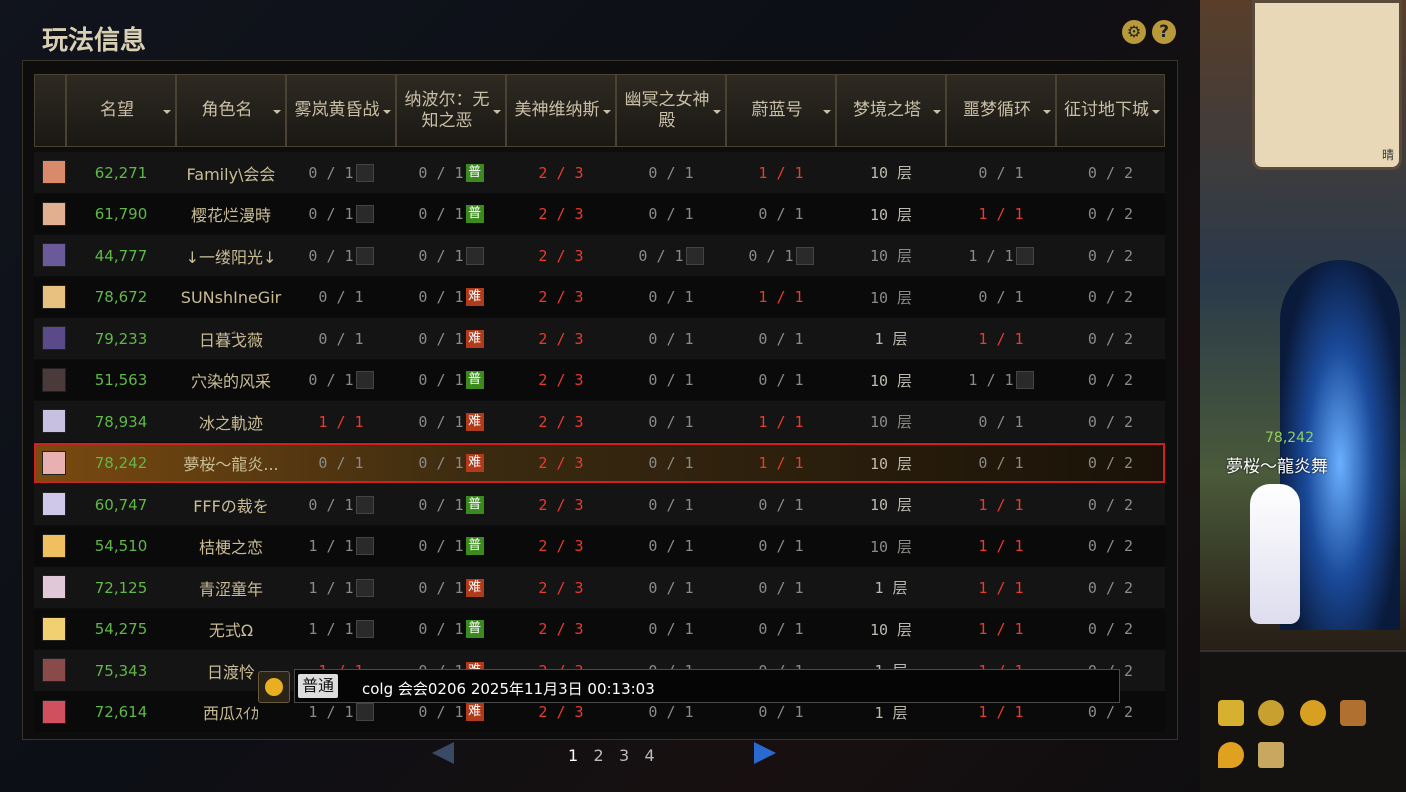  Describe the element at coordinates (781, 110) in the screenshot. I see `column-header: 蔚蓝号` at that location.